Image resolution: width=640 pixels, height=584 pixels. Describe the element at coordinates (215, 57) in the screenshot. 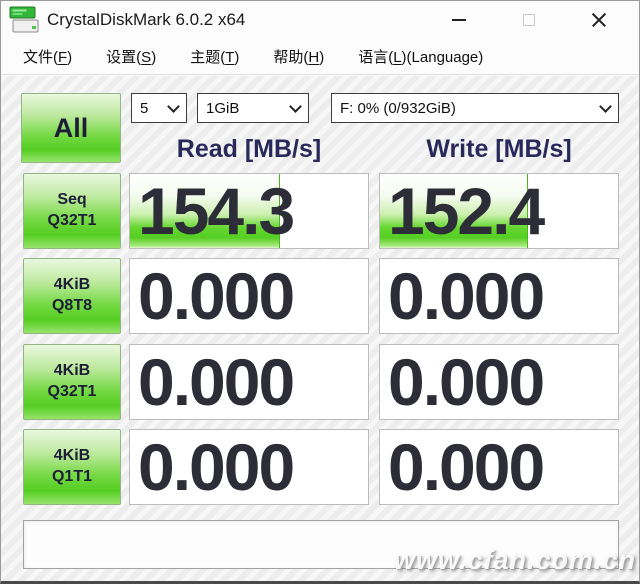

I see `menu-theme: 主题(T)` at that location.